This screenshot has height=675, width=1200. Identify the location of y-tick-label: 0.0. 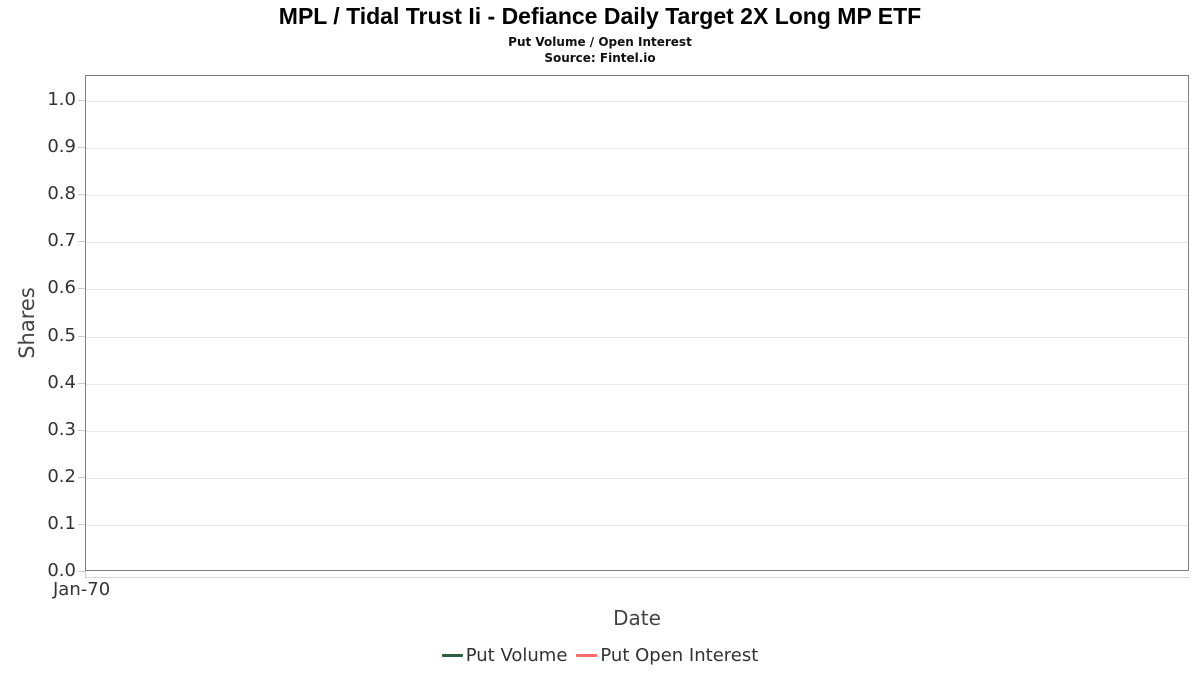
(61, 570).